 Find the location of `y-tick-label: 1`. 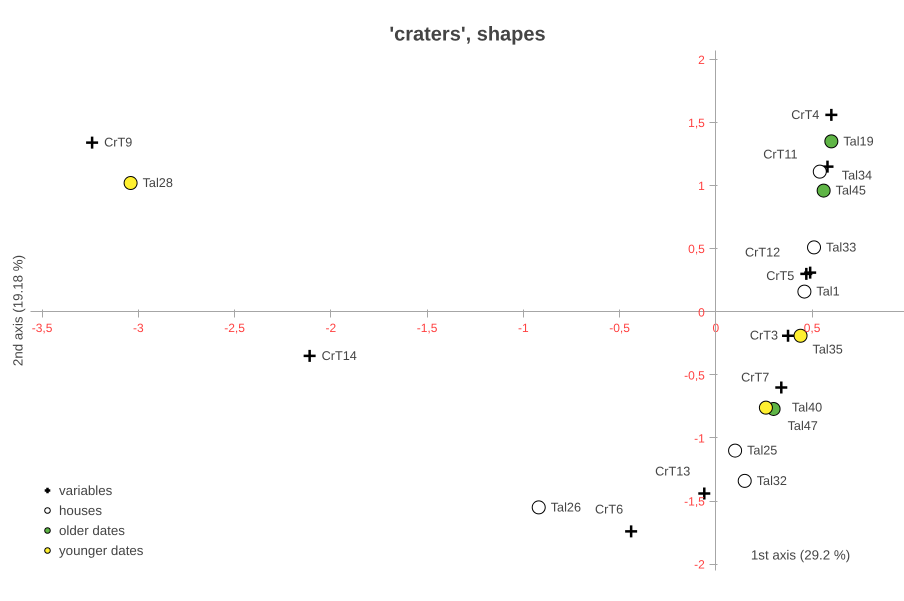

y-tick-label: 1 is located at coordinates (702, 186).